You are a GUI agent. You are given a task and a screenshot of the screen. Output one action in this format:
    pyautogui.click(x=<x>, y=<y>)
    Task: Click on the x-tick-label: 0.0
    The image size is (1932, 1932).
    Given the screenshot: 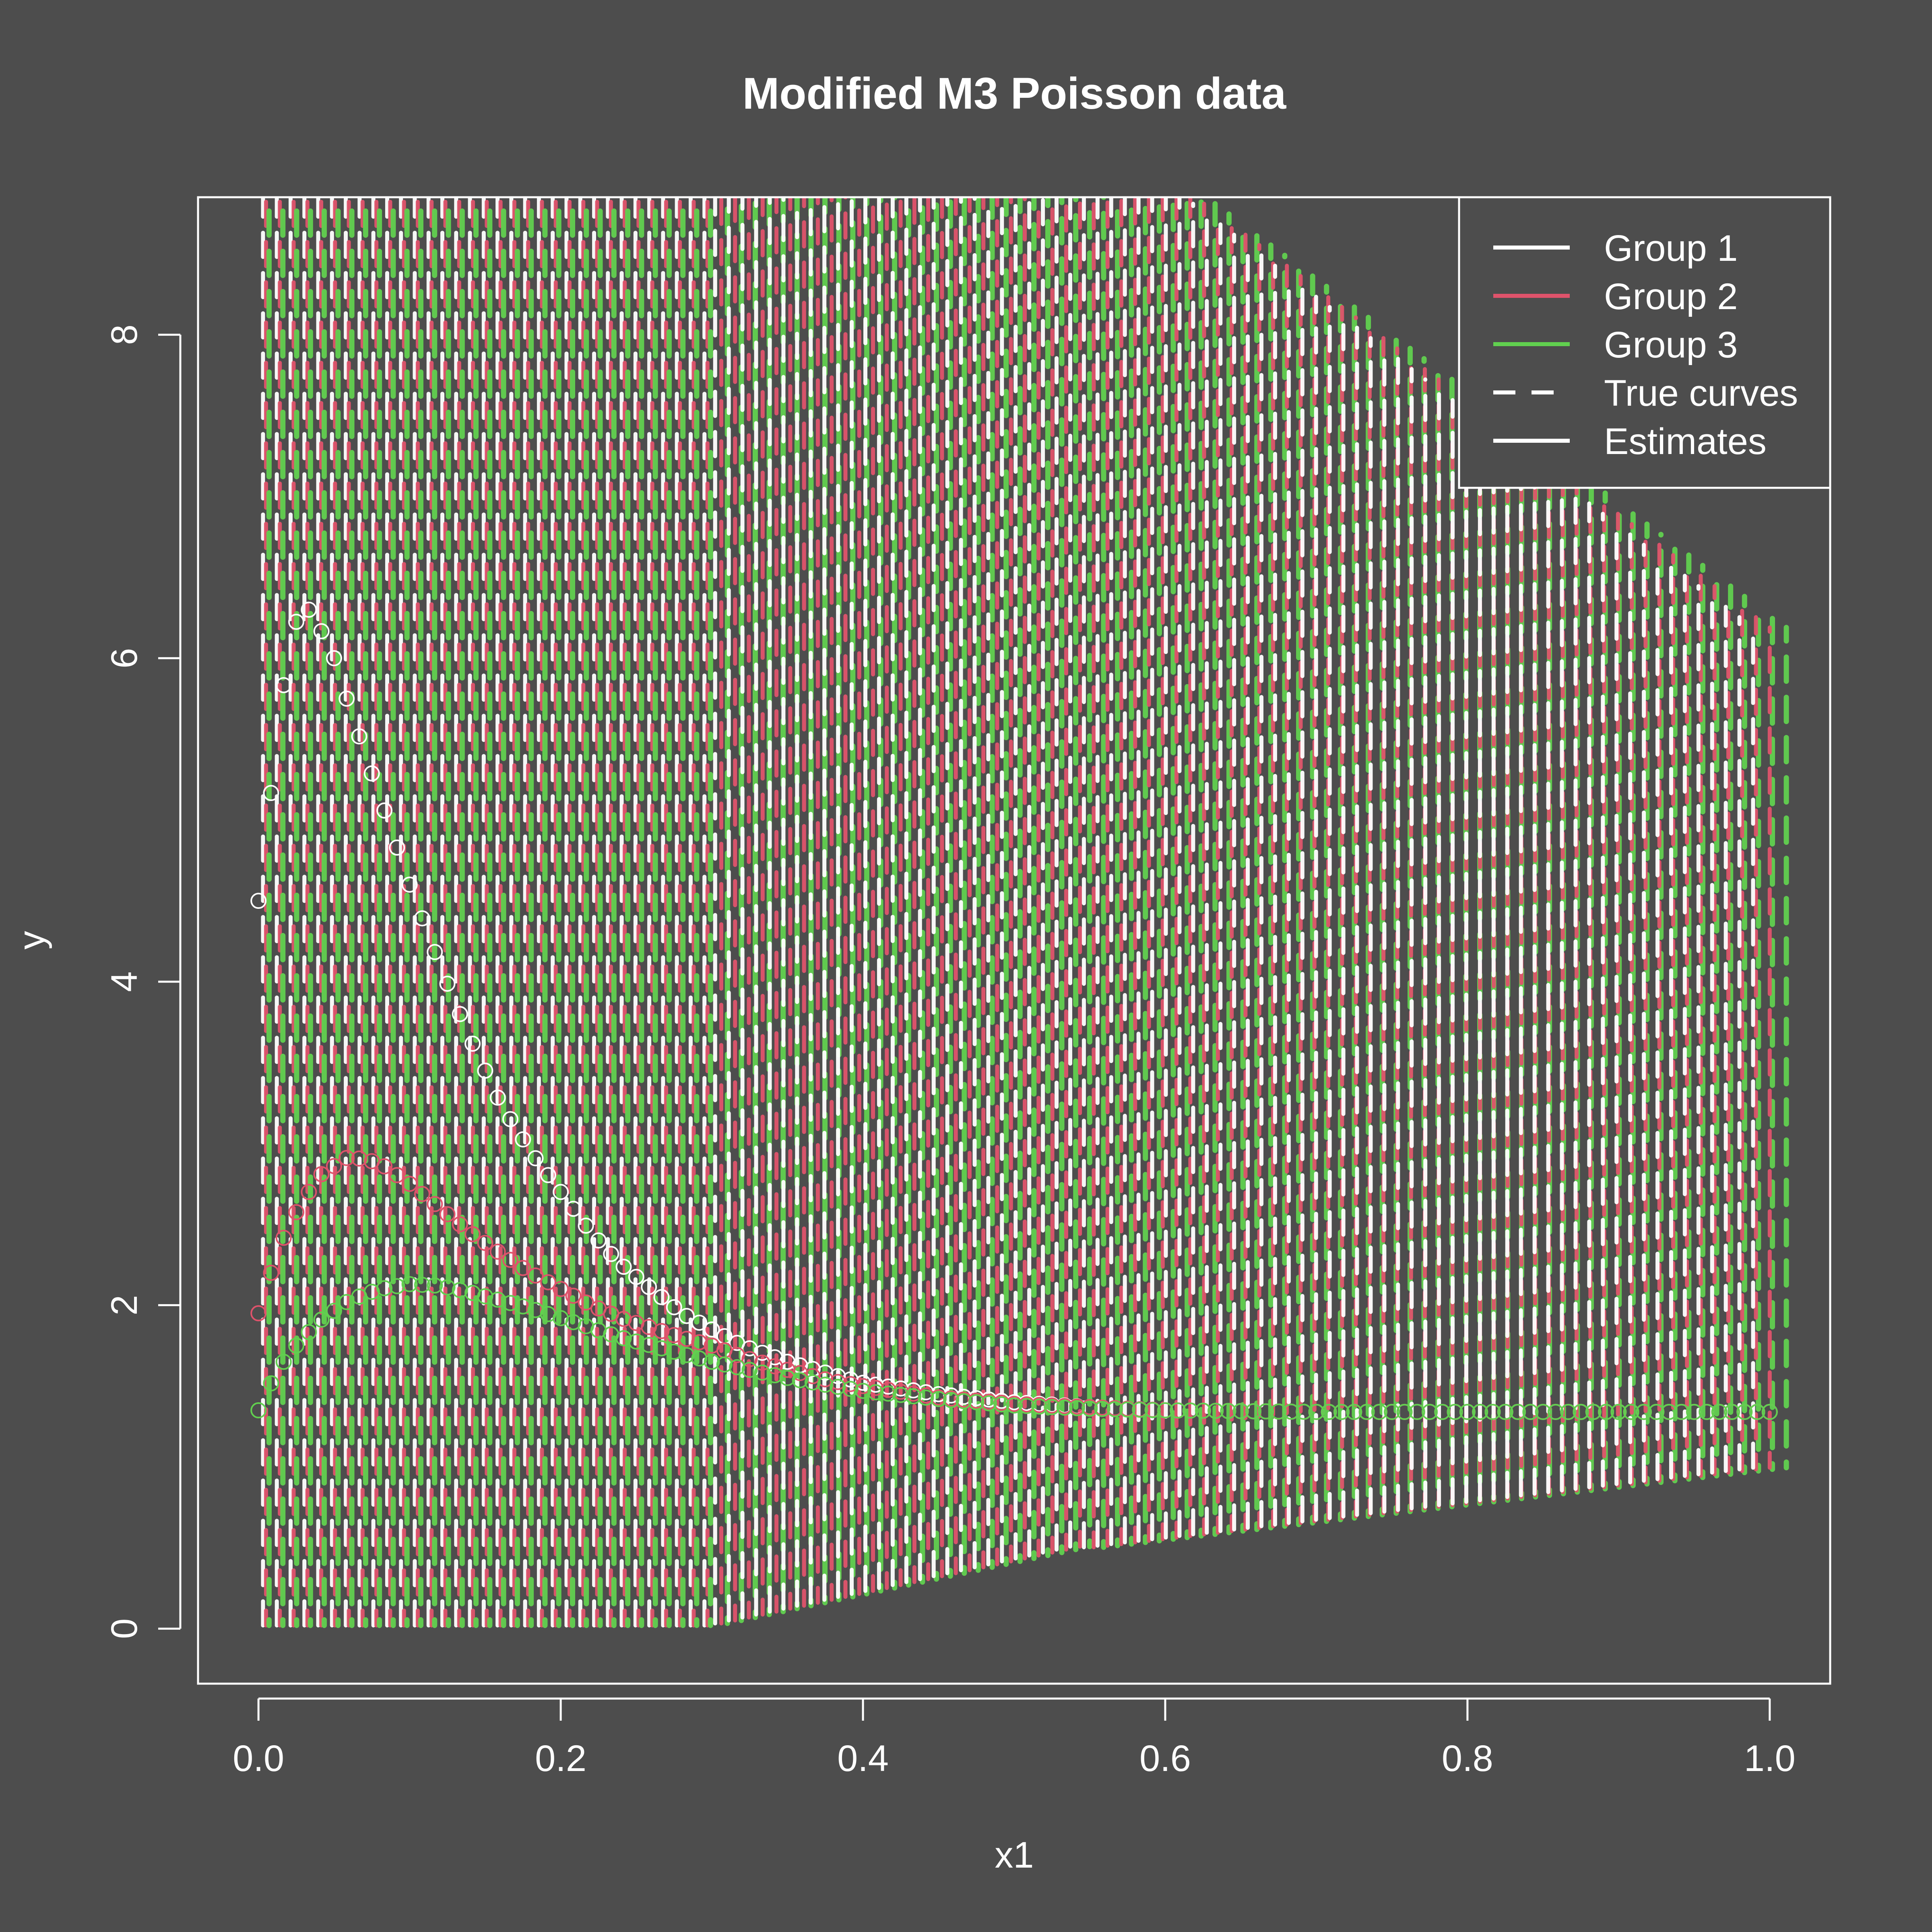 What is the action you would take?
    pyautogui.click(x=258, y=1758)
    